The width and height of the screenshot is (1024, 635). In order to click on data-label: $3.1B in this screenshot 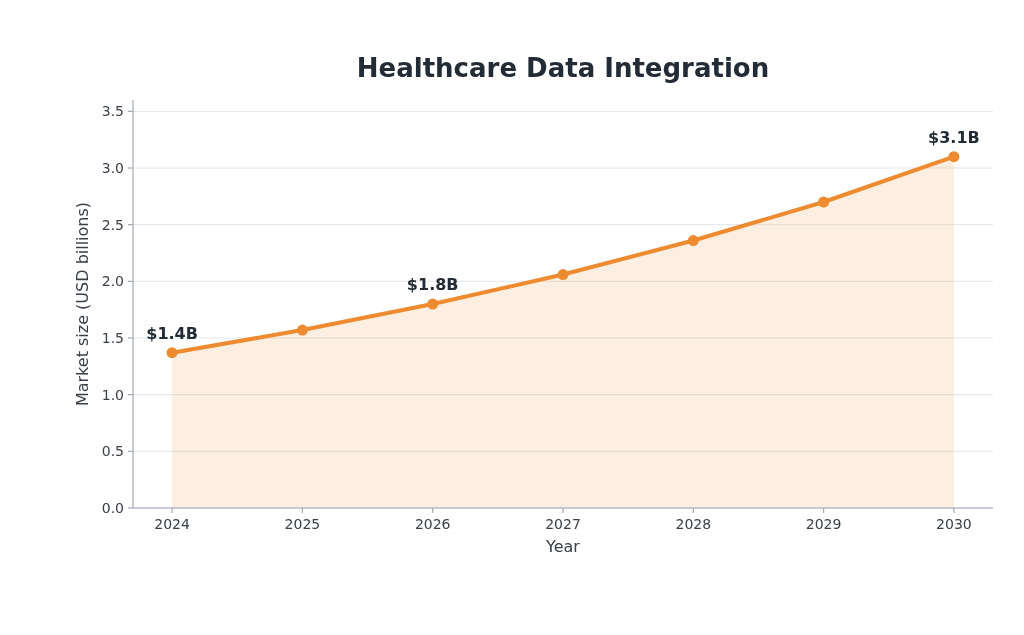, I will do `click(954, 137)`.